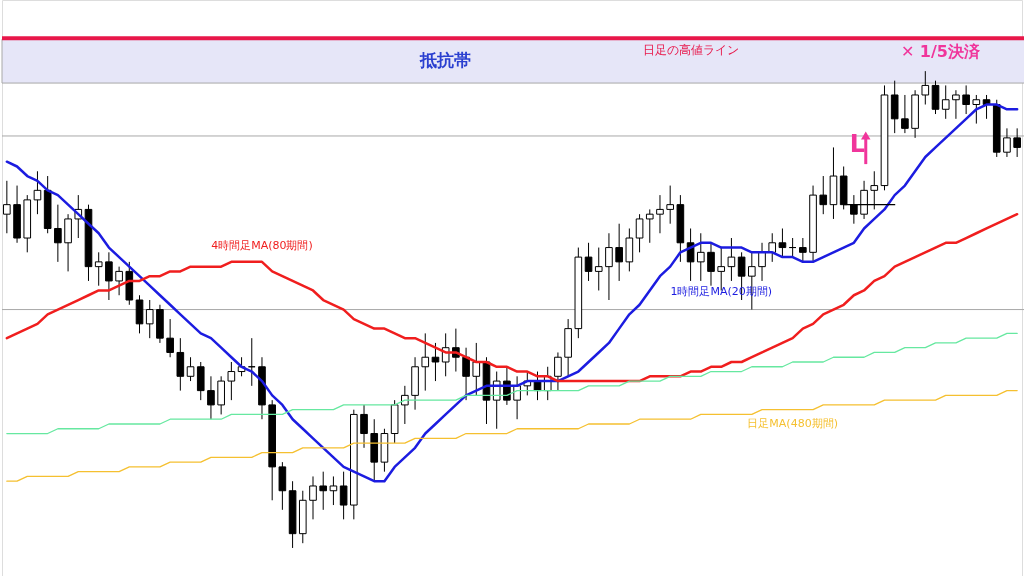 The width and height of the screenshot is (1024, 576). What do you see at coordinates (690, 50) in the screenshot?
I see `ref-line-label: 日足の高値ライン` at bounding box center [690, 50].